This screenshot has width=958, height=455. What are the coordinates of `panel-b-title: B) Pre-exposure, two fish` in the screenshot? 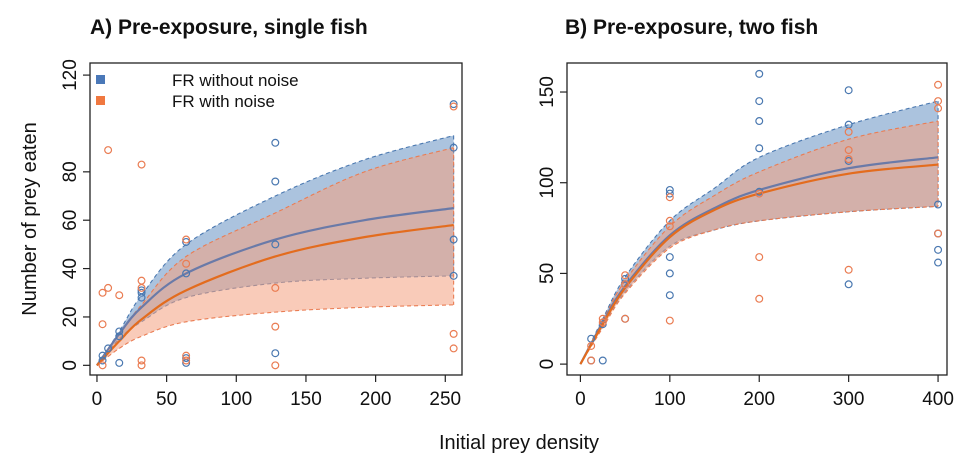 It's located at (691, 27).